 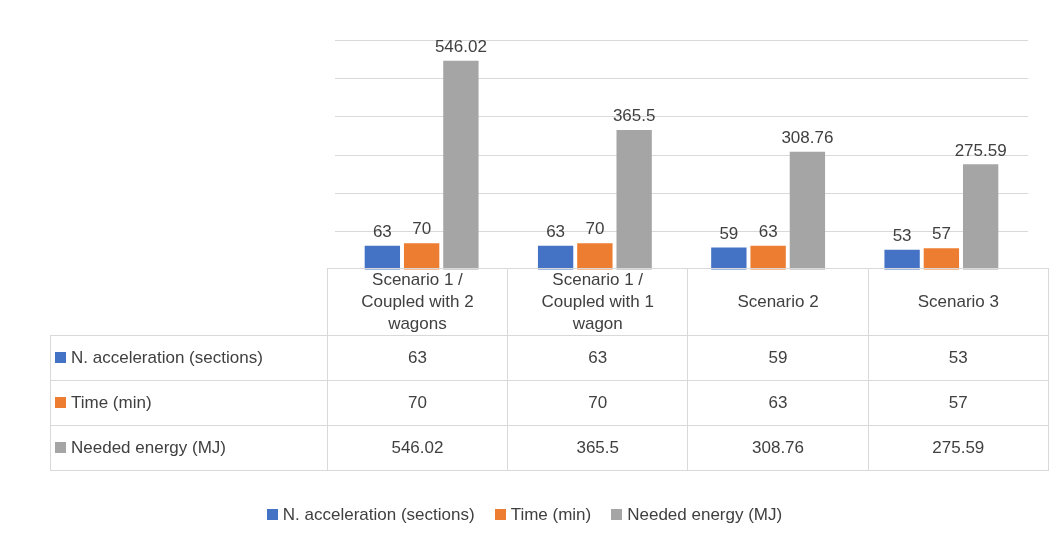 I want to click on annotation: 275.59, so click(x=980, y=150).